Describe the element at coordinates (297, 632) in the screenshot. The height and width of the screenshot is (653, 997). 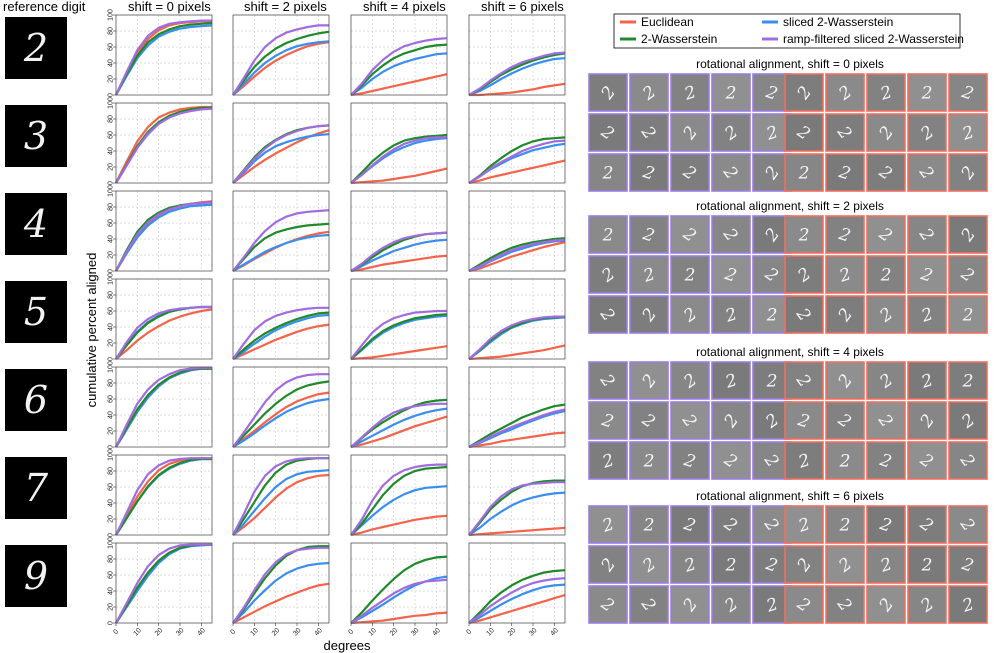
I see `x-tick-label: 30` at that location.